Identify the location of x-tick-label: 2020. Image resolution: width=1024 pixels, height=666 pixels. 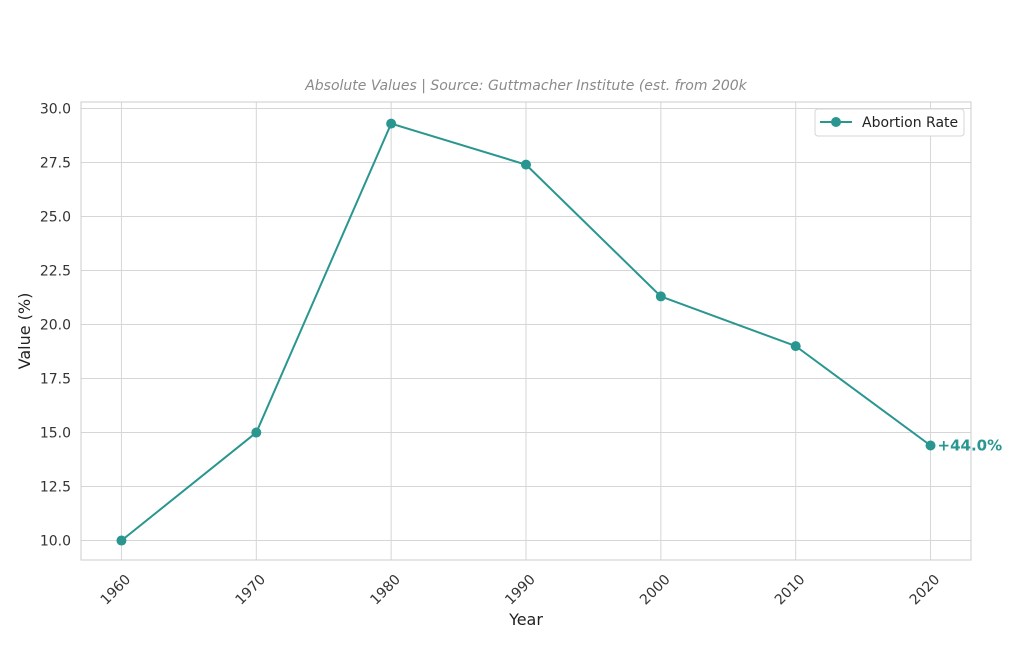
(925, 590).